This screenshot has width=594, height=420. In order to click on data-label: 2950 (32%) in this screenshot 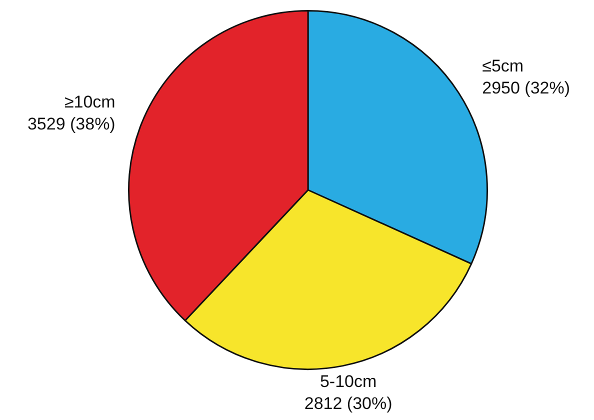, I will do `click(526, 88)`.